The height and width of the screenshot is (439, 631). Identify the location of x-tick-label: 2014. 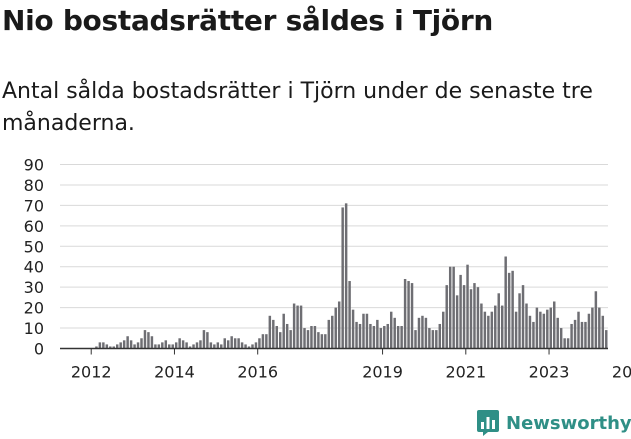
(174, 372).